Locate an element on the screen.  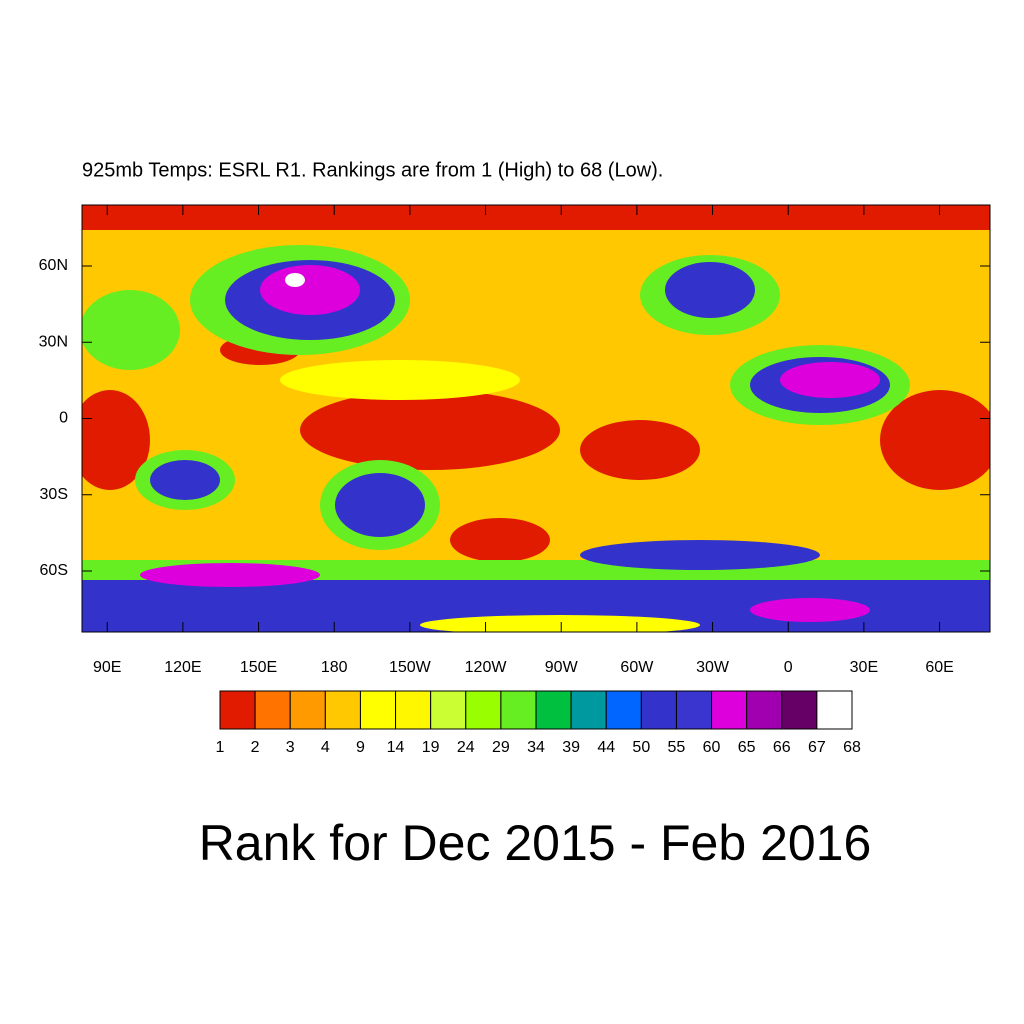
colorbar-label: 39 is located at coordinates (571, 747).